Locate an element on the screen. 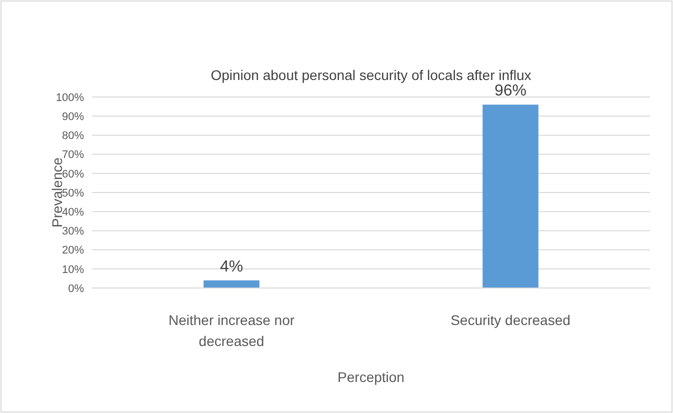  chart-title: Opinion about personal security of locals after influx is located at coordinates (371, 75).